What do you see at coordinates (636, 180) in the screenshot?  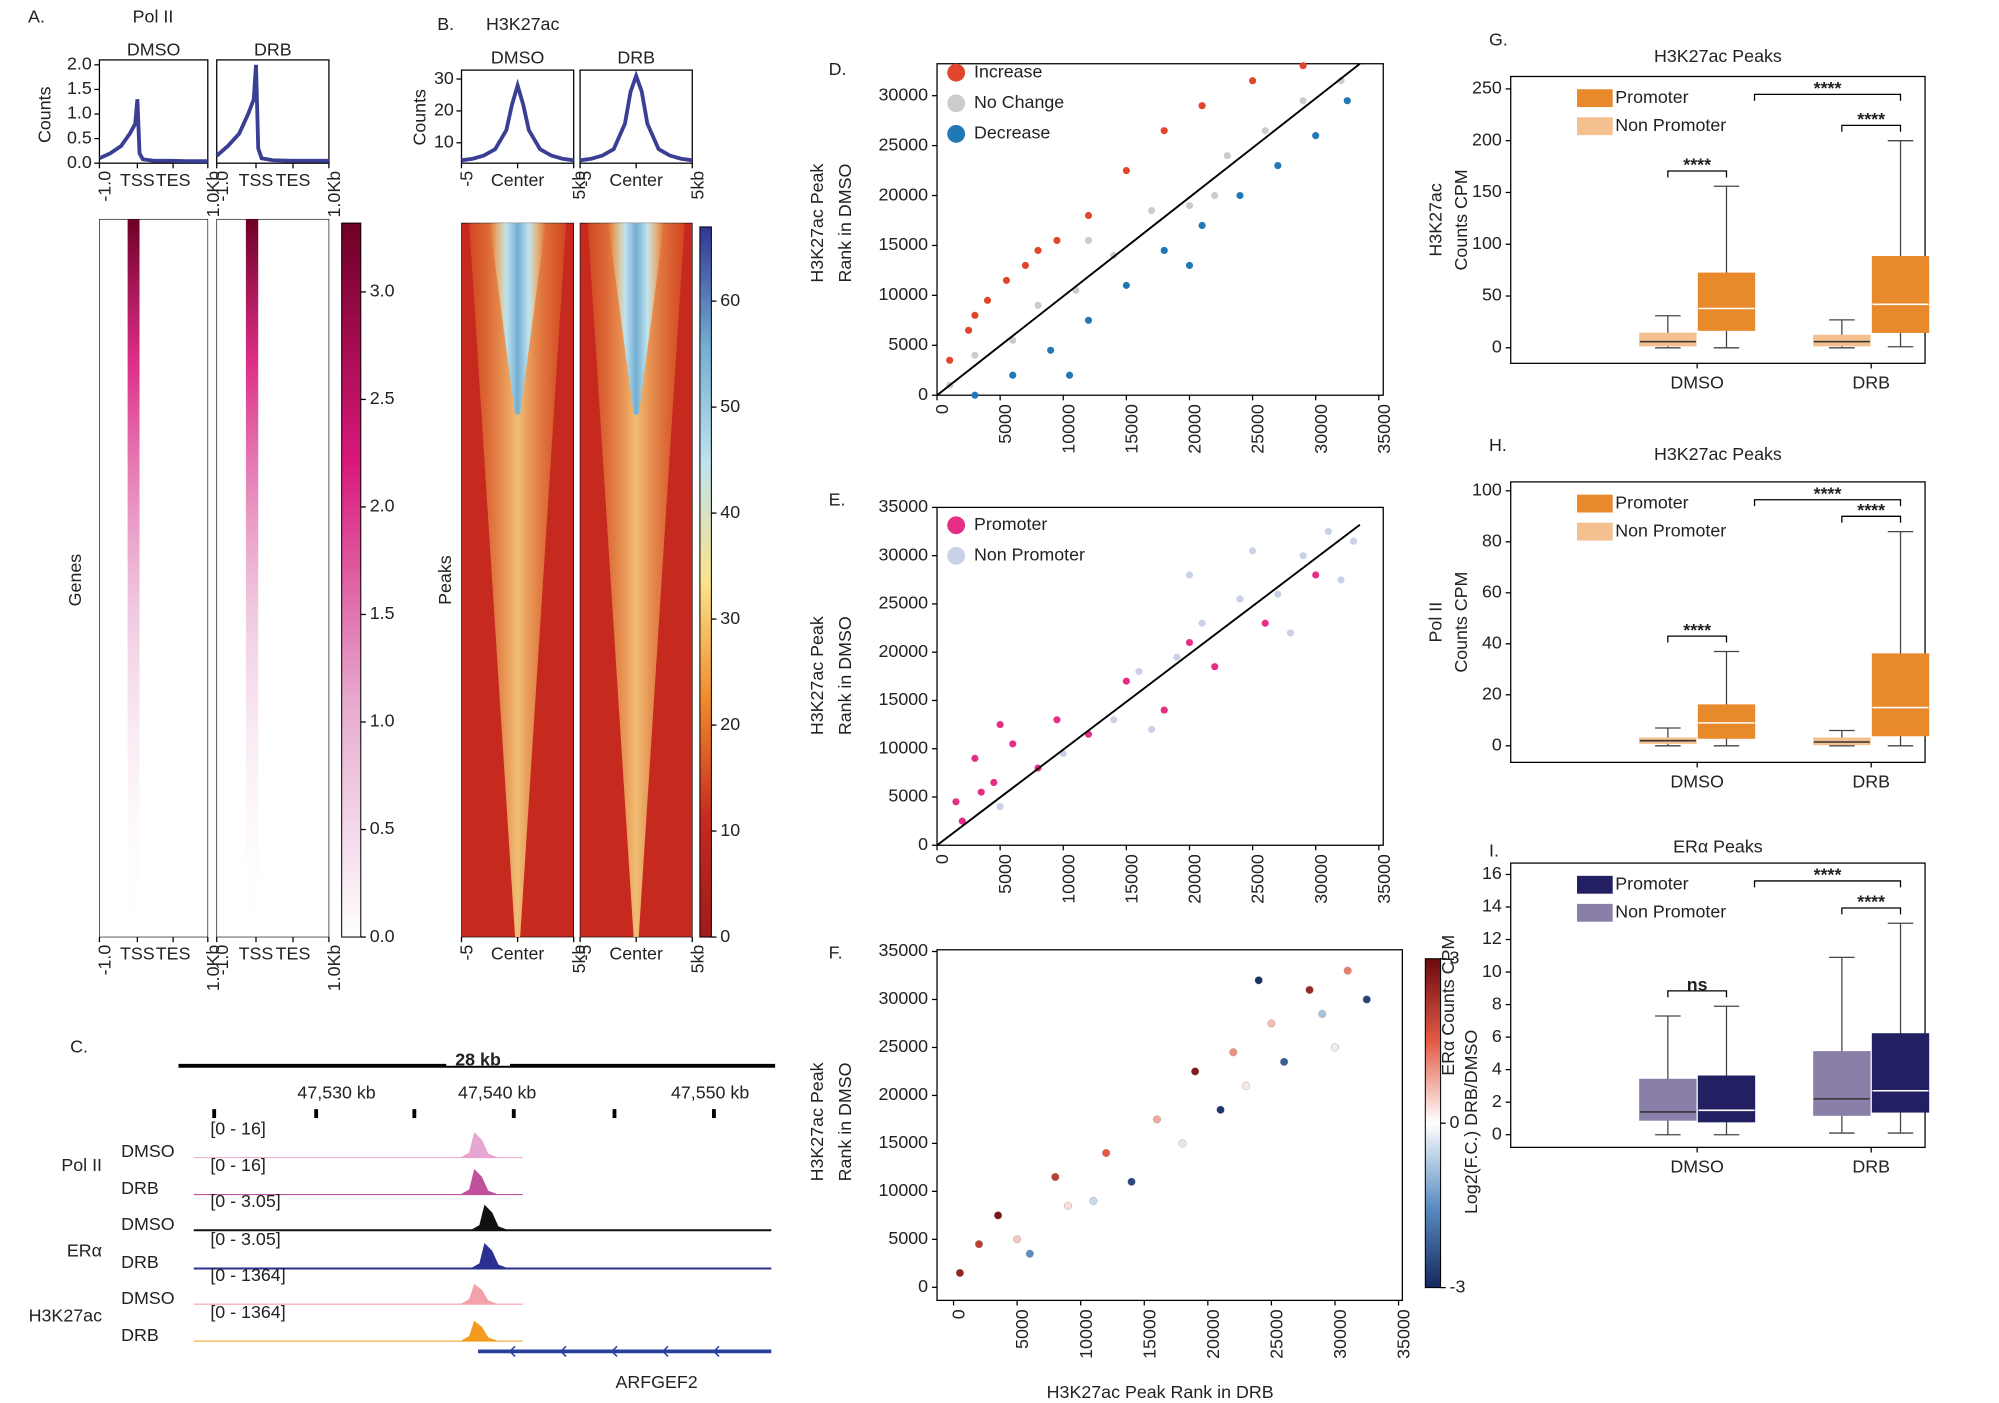 I see `profile-x-tick-label: Center` at bounding box center [636, 180].